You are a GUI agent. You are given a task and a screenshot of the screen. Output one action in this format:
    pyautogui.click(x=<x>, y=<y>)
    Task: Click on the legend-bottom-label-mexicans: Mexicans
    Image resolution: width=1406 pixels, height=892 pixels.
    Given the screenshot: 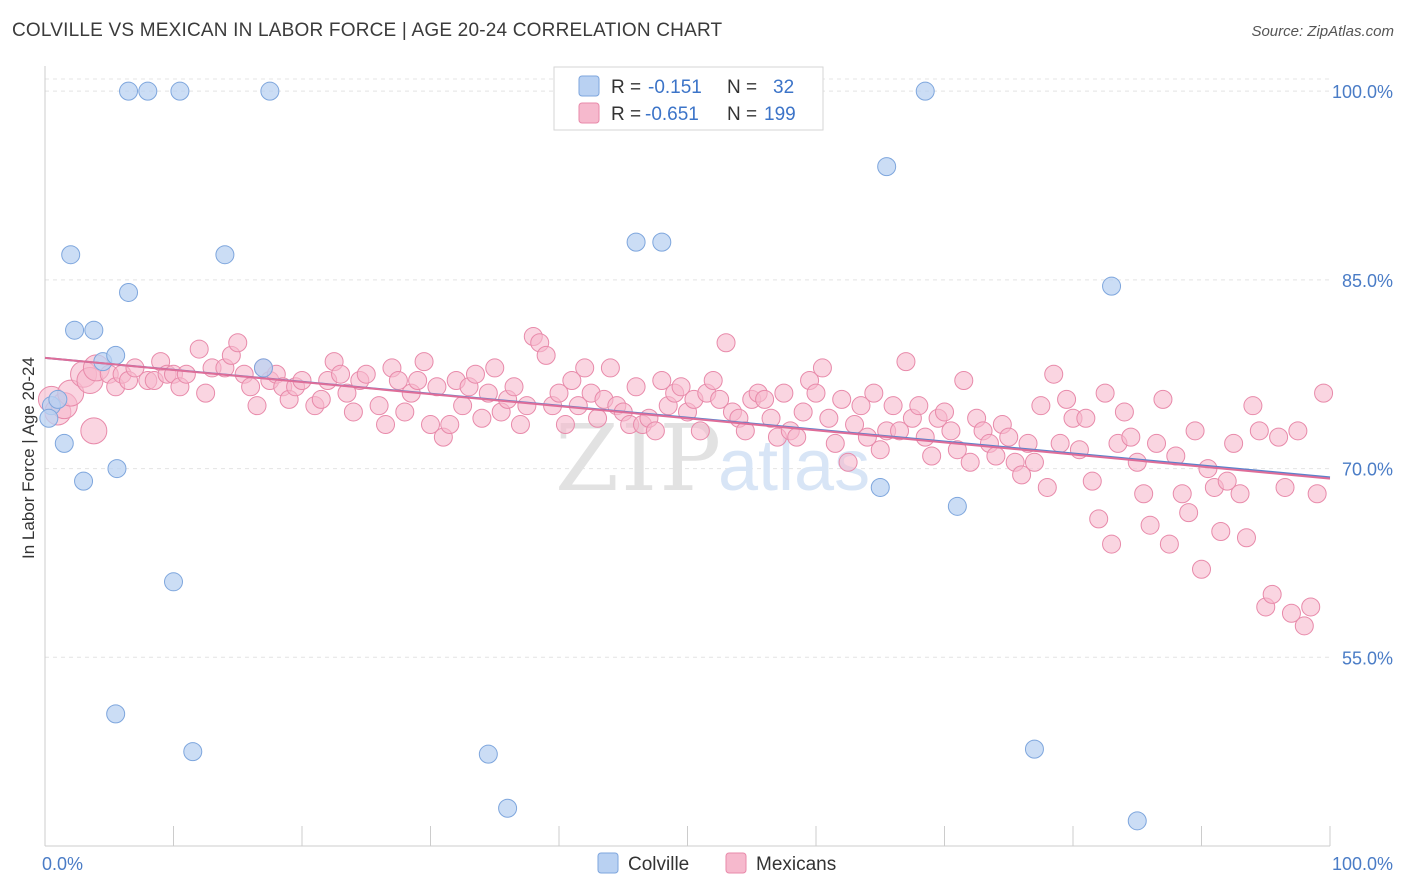 What is the action you would take?
    pyautogui.click(x=796, y=864)
    